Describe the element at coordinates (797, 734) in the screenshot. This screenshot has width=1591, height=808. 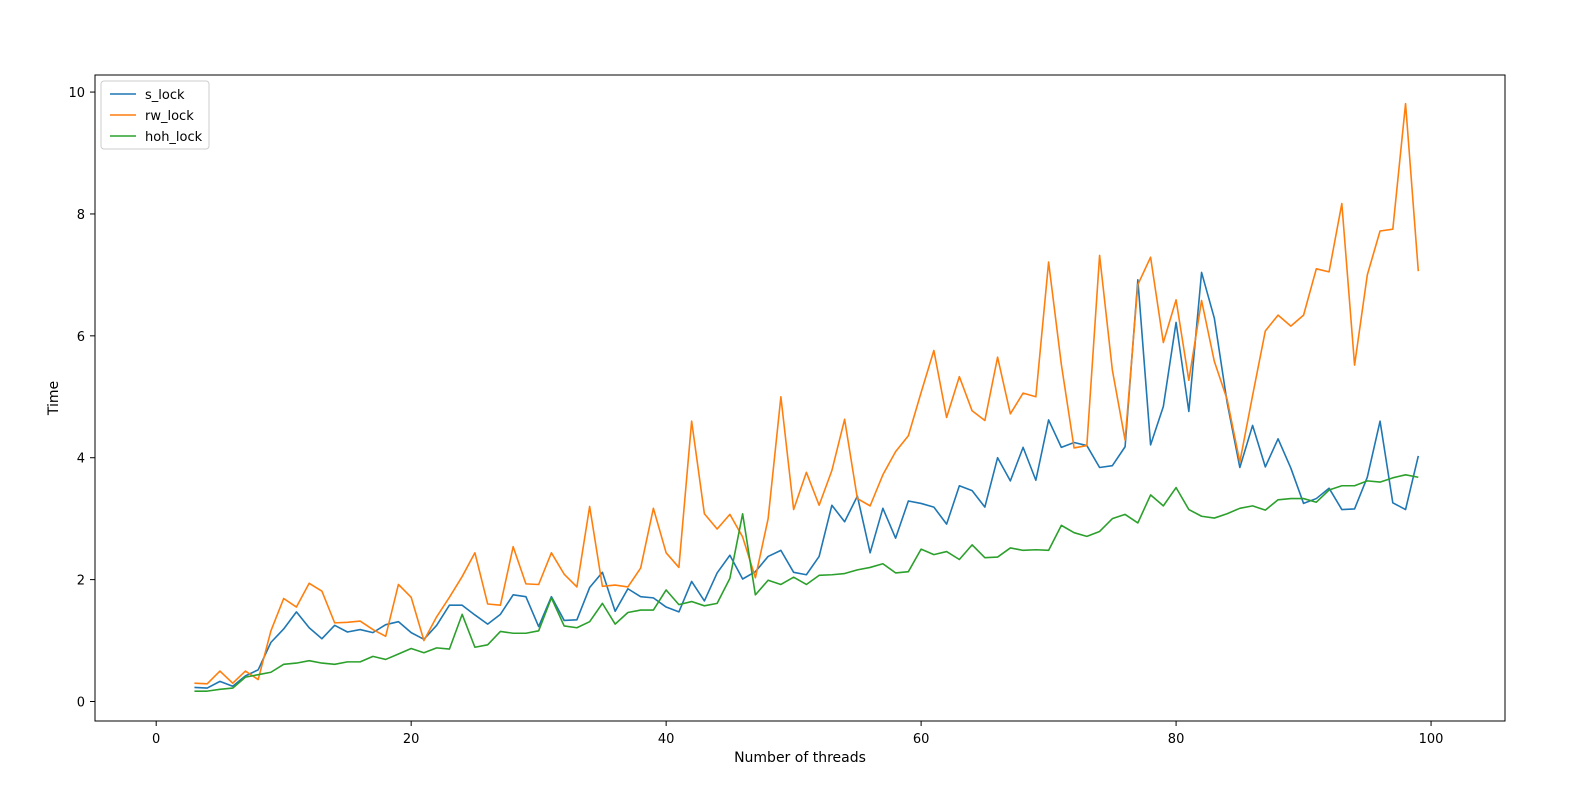
I see `x-axis-ticks: 0 20 40 60 80 100` at that location.